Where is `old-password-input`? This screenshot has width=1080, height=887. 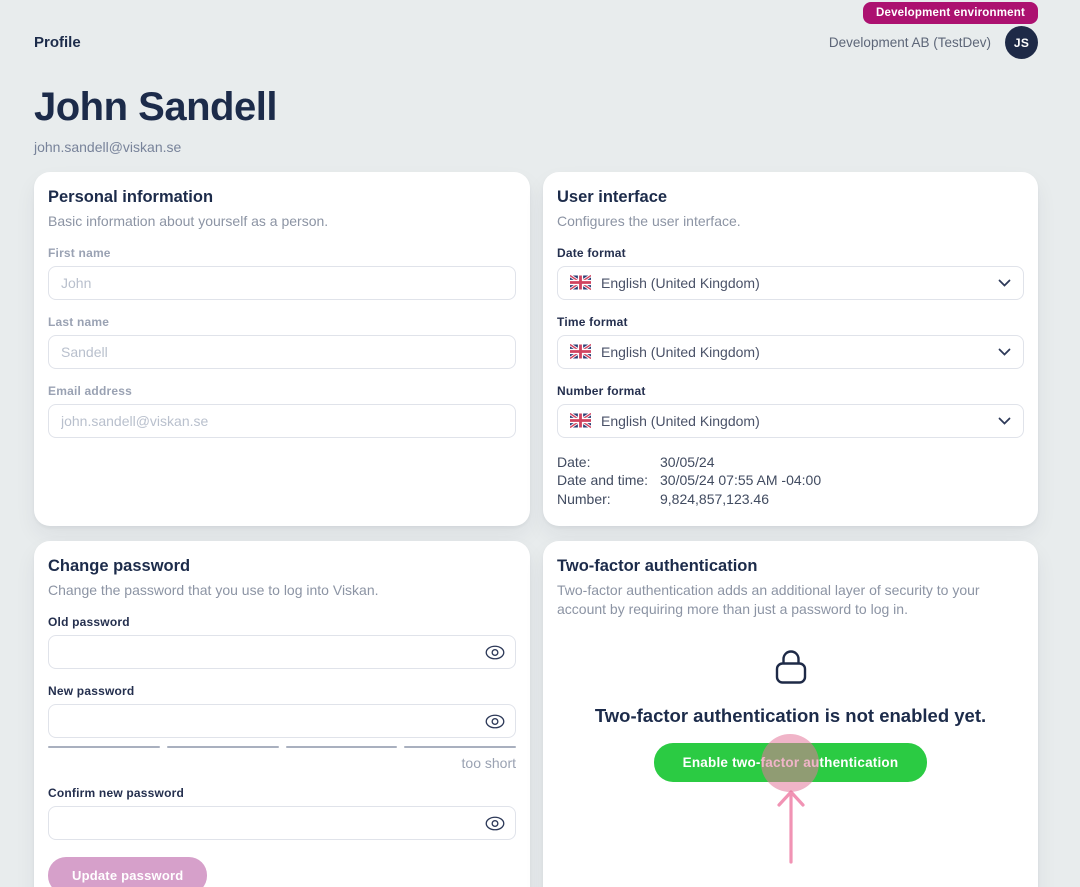
old-password-input is located at coordinates (282, 652).